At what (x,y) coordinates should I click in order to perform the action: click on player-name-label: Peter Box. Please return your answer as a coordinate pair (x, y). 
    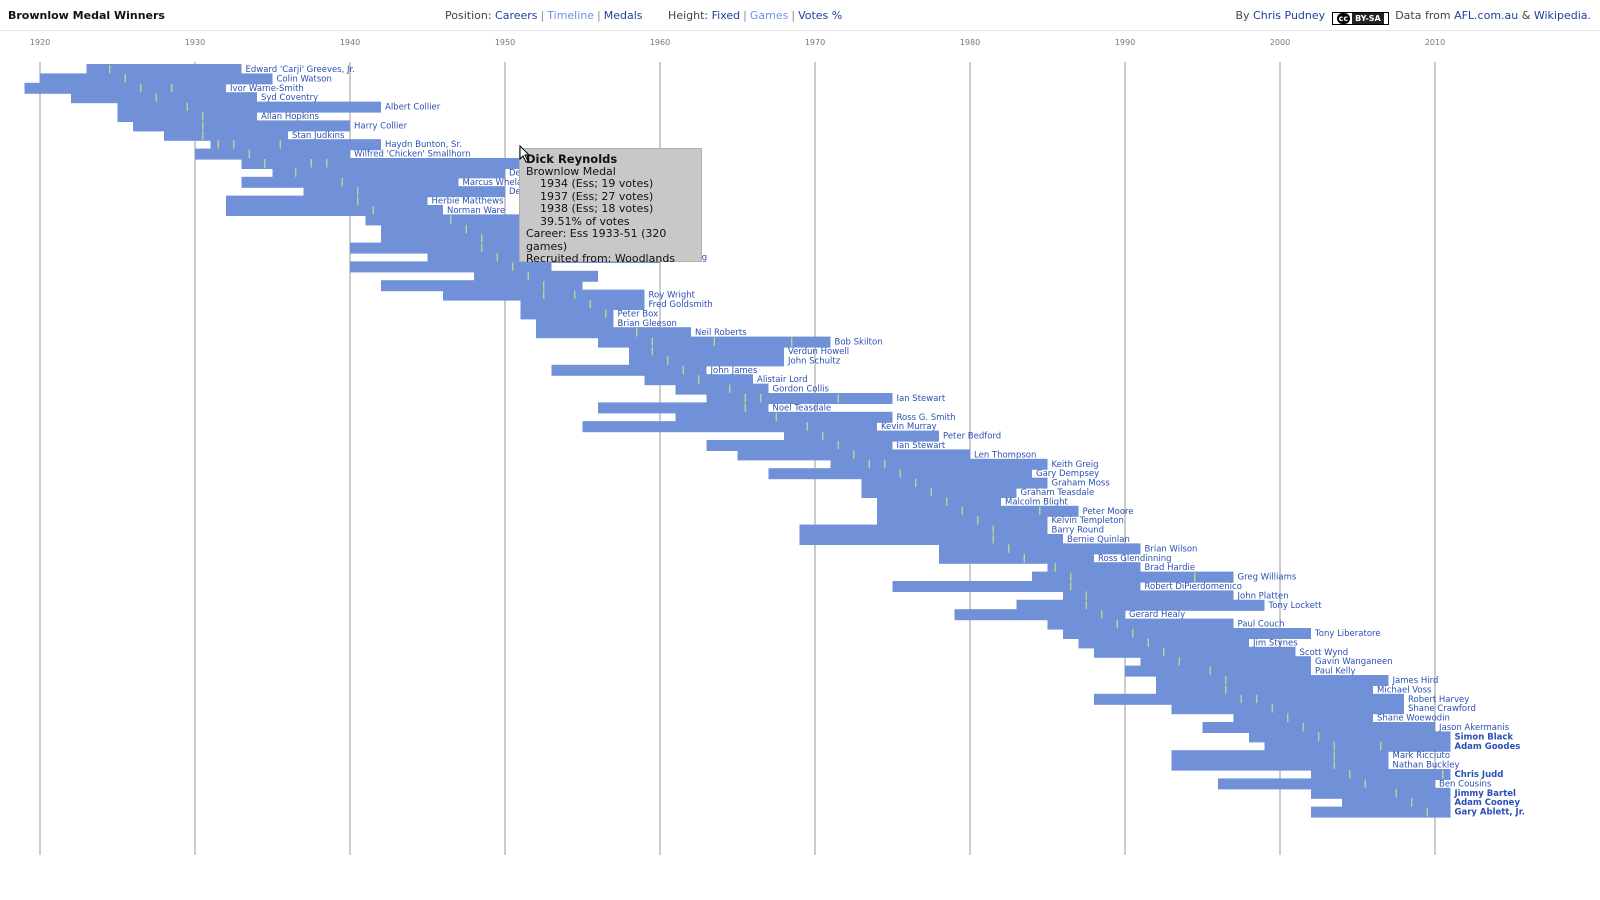
    Looking at the image, I should click on (638, 314).